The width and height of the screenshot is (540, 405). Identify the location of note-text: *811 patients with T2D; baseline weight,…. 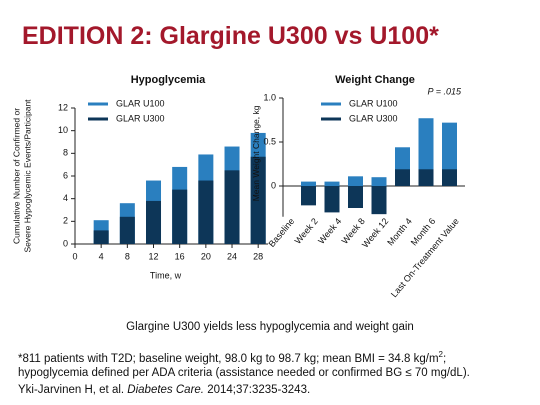
(228, 358).